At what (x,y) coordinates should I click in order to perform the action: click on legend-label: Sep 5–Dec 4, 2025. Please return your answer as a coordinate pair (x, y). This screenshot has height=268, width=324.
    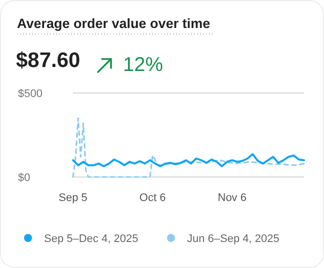
    Looking at the image, I should click on (91, 239).